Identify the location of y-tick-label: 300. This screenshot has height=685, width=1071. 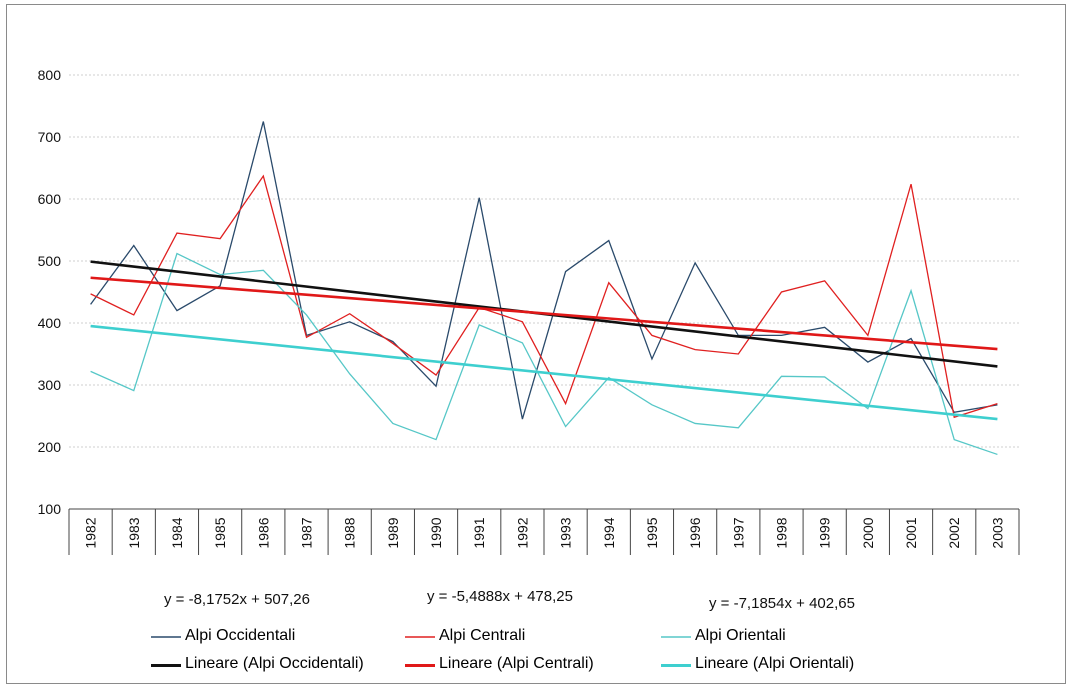
(50, 385).